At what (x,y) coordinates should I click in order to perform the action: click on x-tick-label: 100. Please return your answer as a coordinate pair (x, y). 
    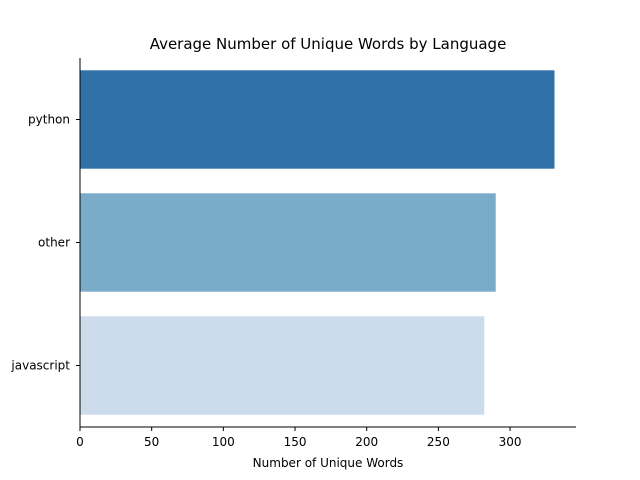
    Looking at the image, I should click on (223, 442).